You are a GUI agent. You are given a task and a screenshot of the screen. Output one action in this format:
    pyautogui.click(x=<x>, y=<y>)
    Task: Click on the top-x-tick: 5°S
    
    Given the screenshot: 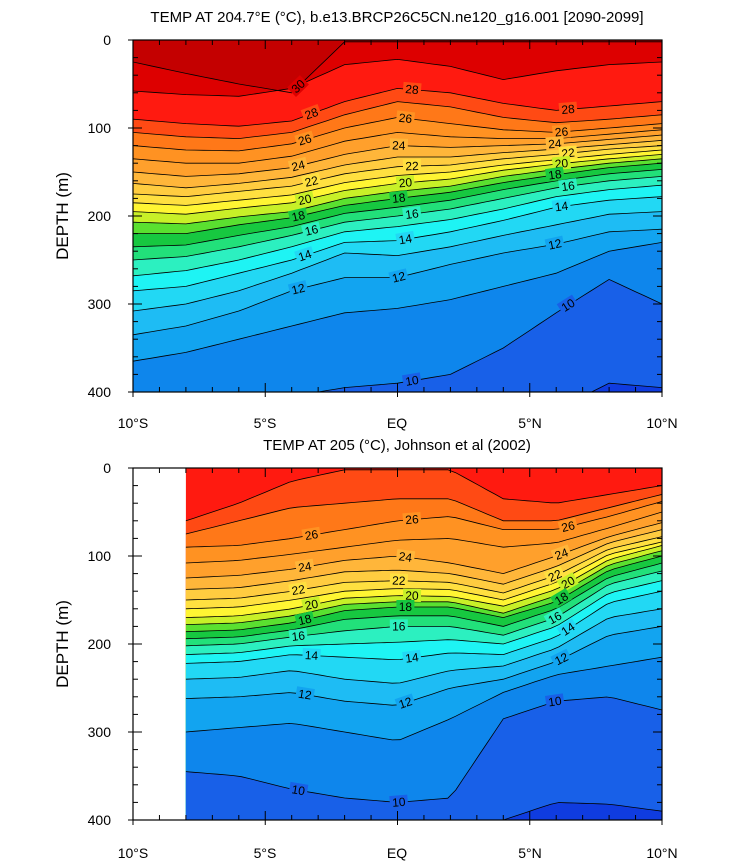 What is the action you would take?
    pyautogui.click(x=265, y=423)
    